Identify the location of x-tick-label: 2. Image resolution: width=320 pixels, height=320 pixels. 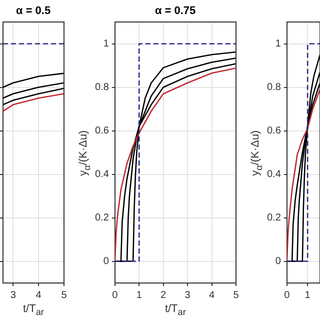
(163, 295).